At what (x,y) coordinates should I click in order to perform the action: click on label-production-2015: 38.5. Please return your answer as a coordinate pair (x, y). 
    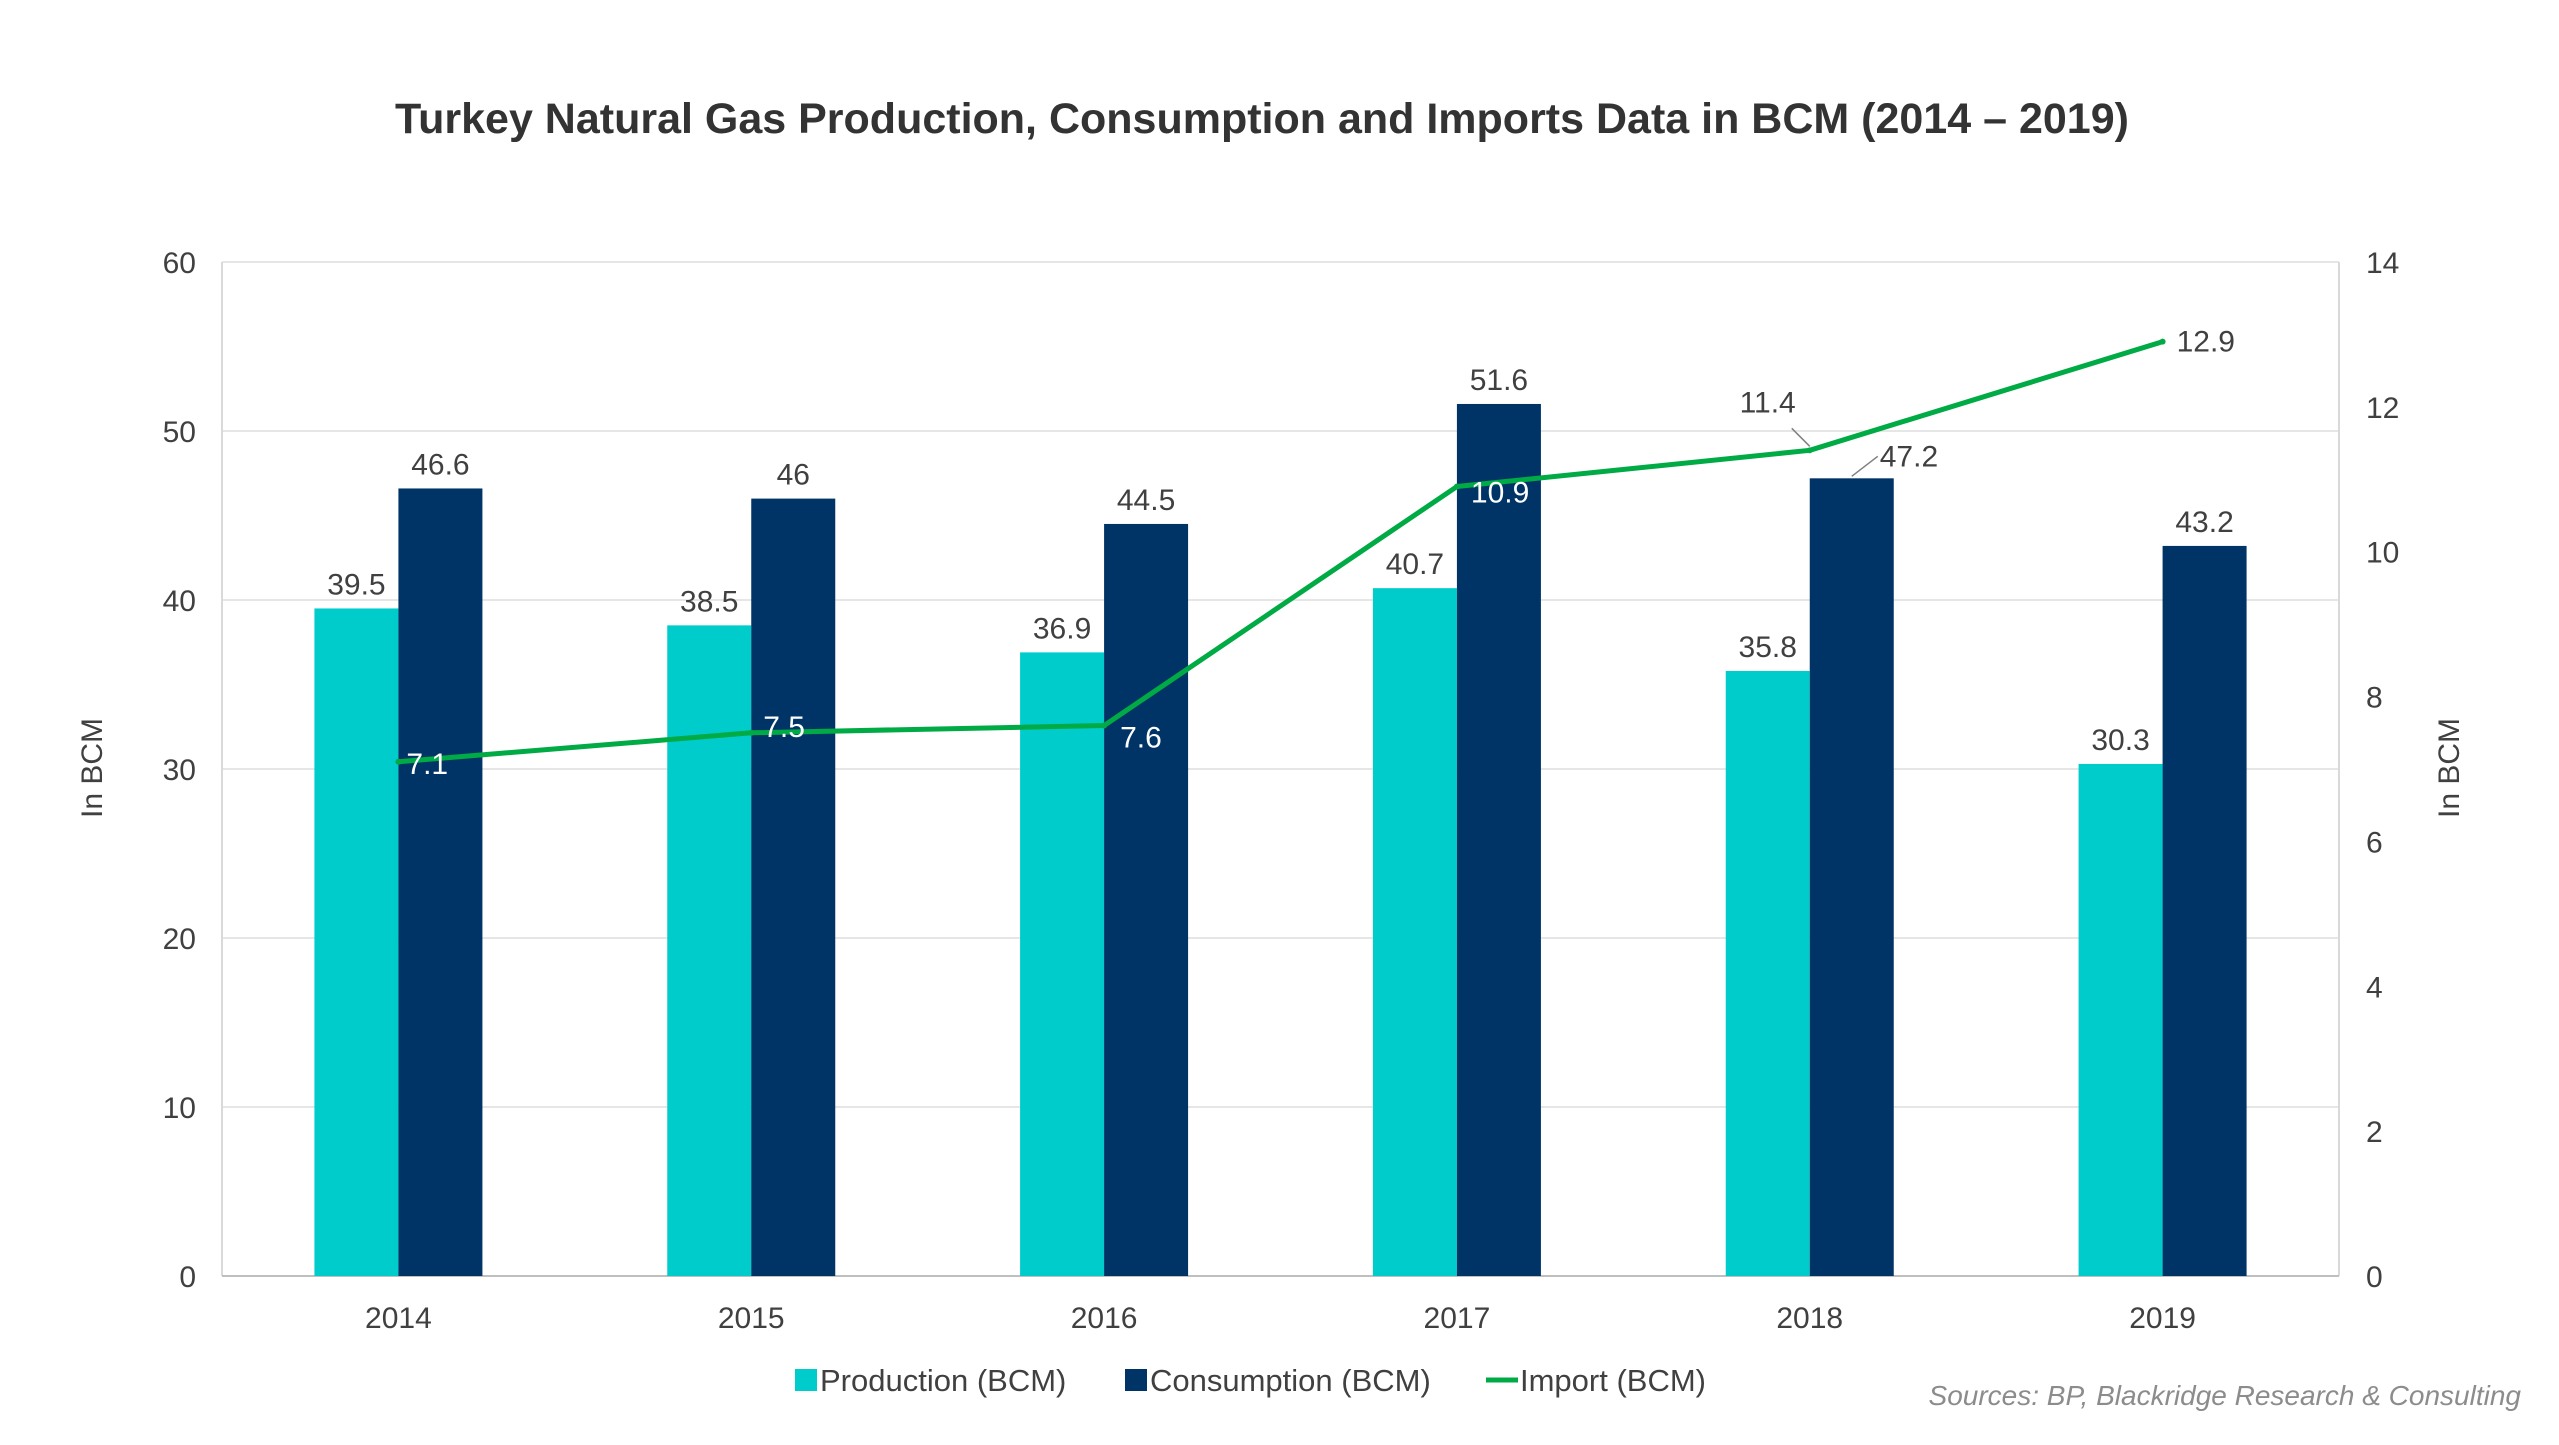
    Looking at the image, I should click on (709, 601).